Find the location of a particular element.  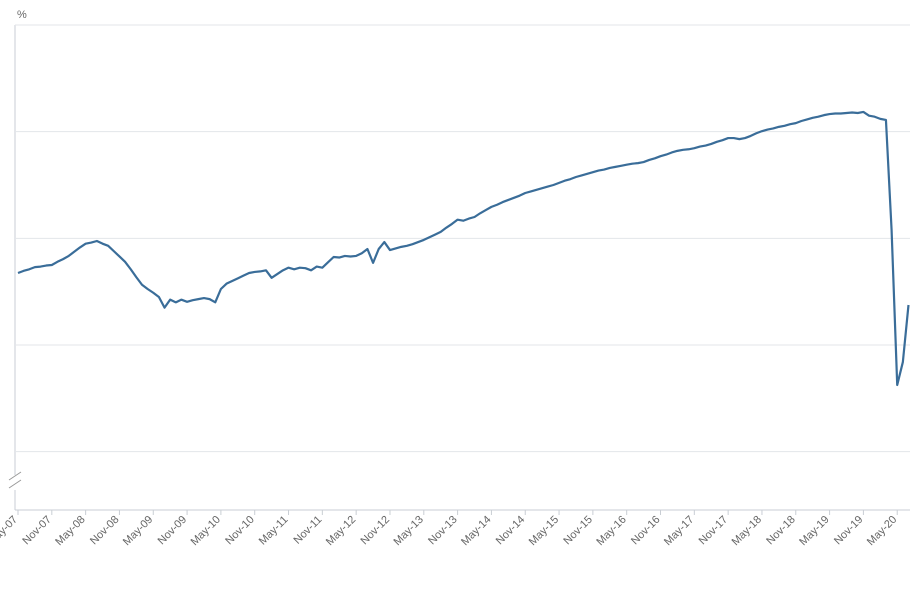

x-tick-label: Nov-18 is located at coordinates (781, 531).